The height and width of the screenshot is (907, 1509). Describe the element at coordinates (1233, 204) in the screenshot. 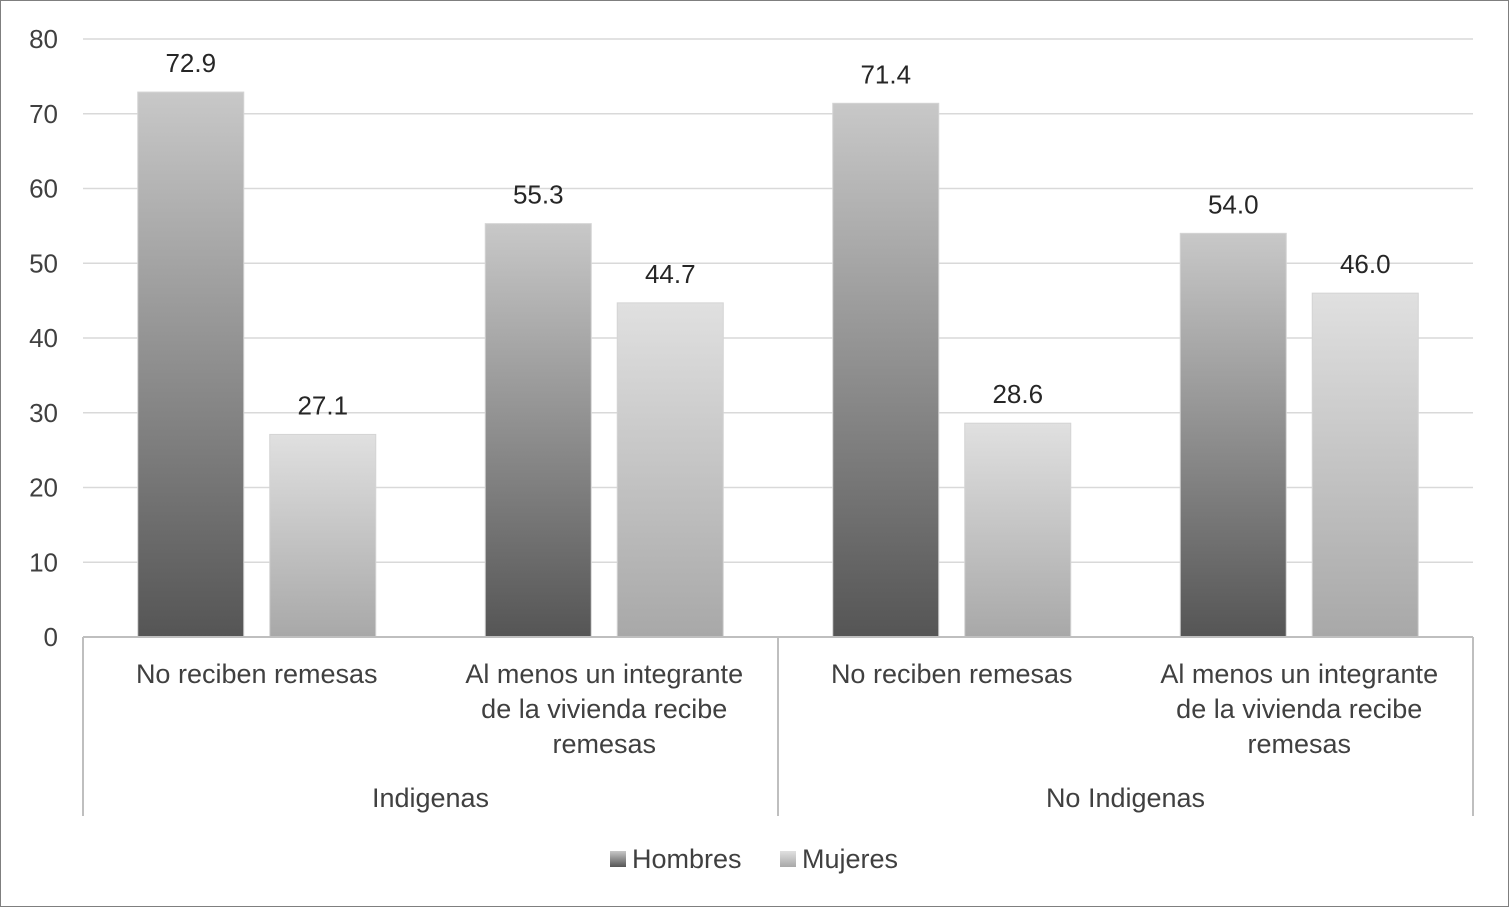

I see `data-label: 54.0` at that location.